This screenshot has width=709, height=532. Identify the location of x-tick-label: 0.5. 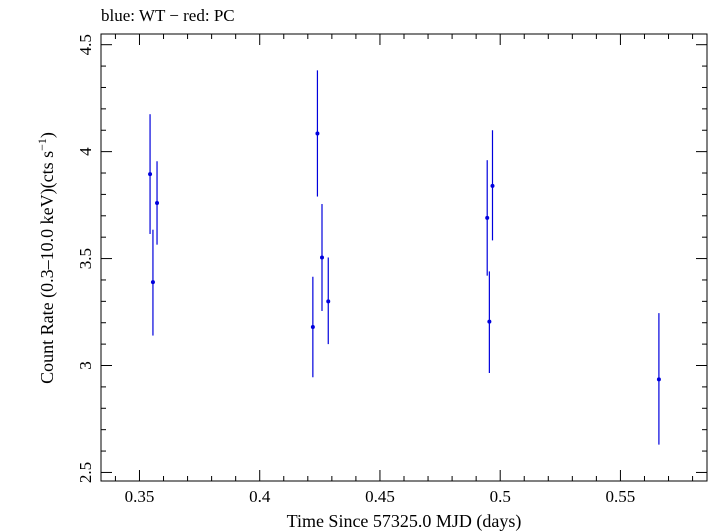
(500, 496).